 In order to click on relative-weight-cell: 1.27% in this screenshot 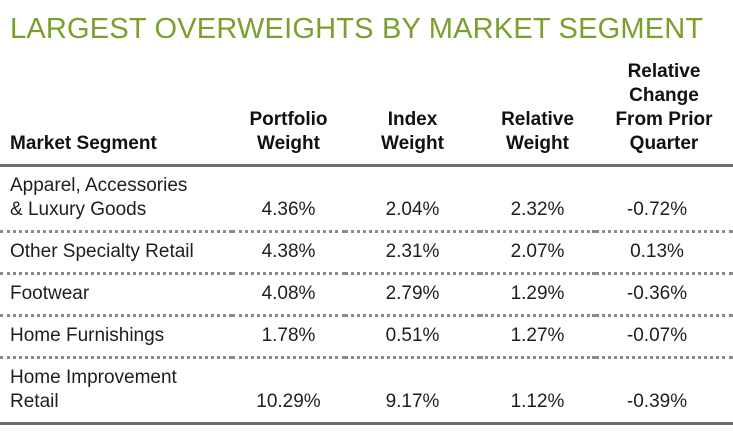, I will do `click(537, 337)`.